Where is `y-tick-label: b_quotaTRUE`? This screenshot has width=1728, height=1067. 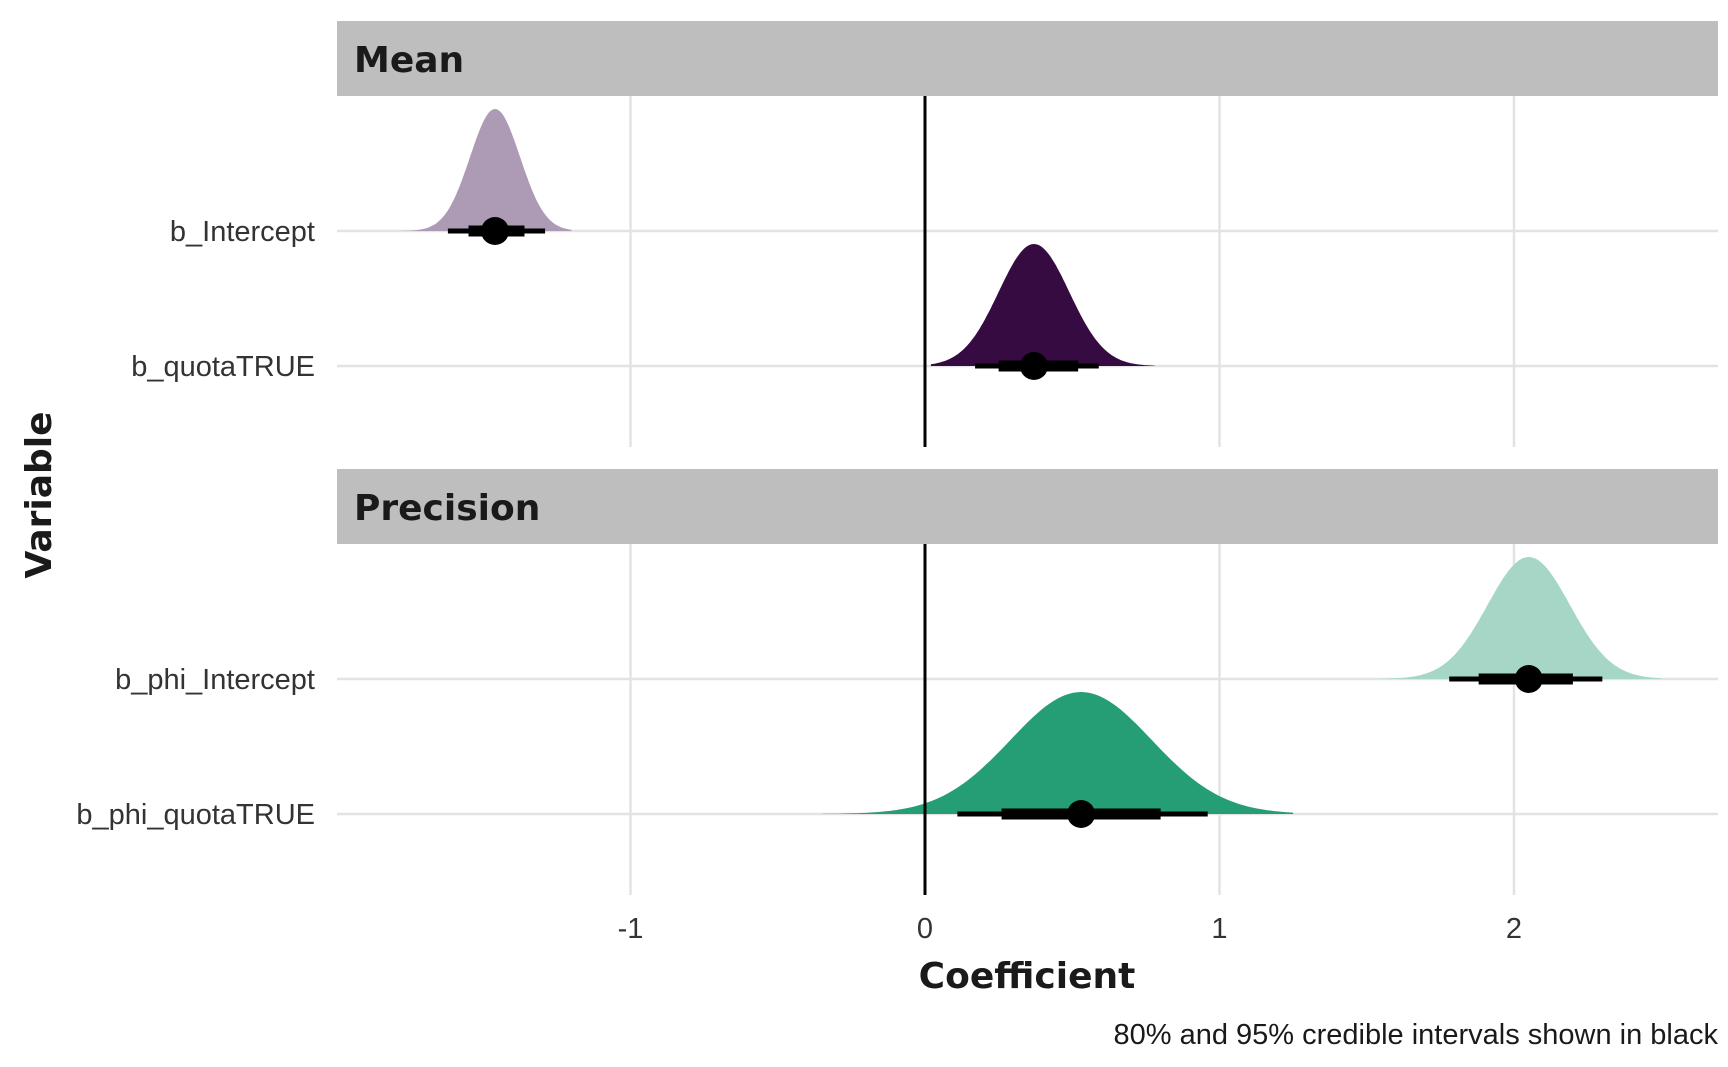 y-tick-label: b_quotaTRUE is located at coordinates (223, 367).